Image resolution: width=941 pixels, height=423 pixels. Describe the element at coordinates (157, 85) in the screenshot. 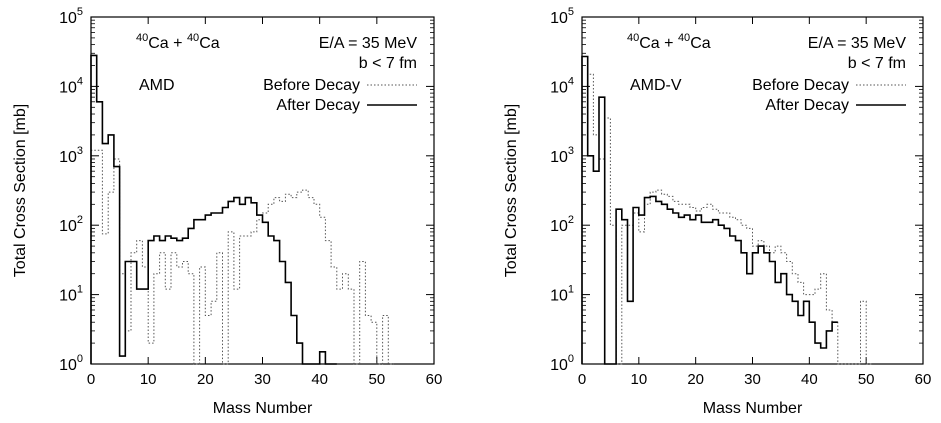

I see `model-label: AMD` at that location.